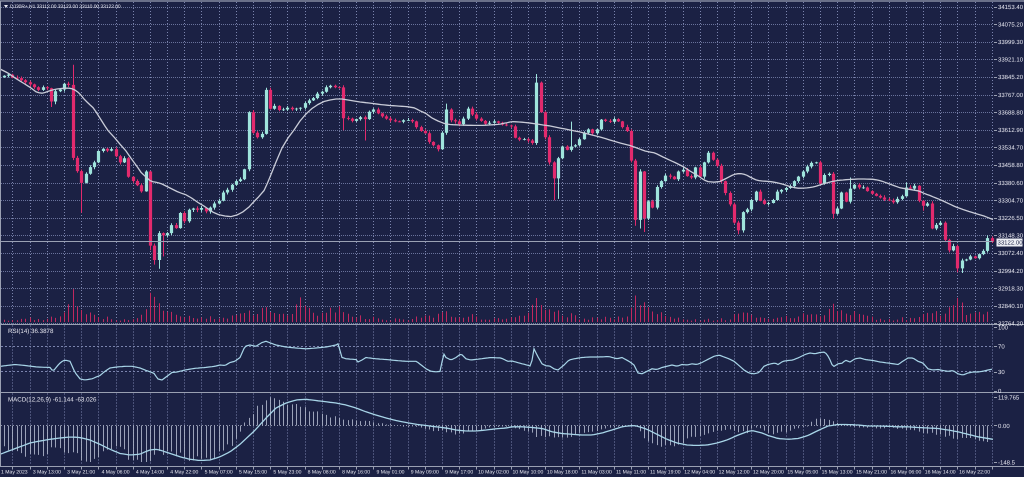 The image size is (1024, 477). Describe the element at coordinates (1011, 148) in the screenshot. I see `svg-text: 33534.70` at that location.